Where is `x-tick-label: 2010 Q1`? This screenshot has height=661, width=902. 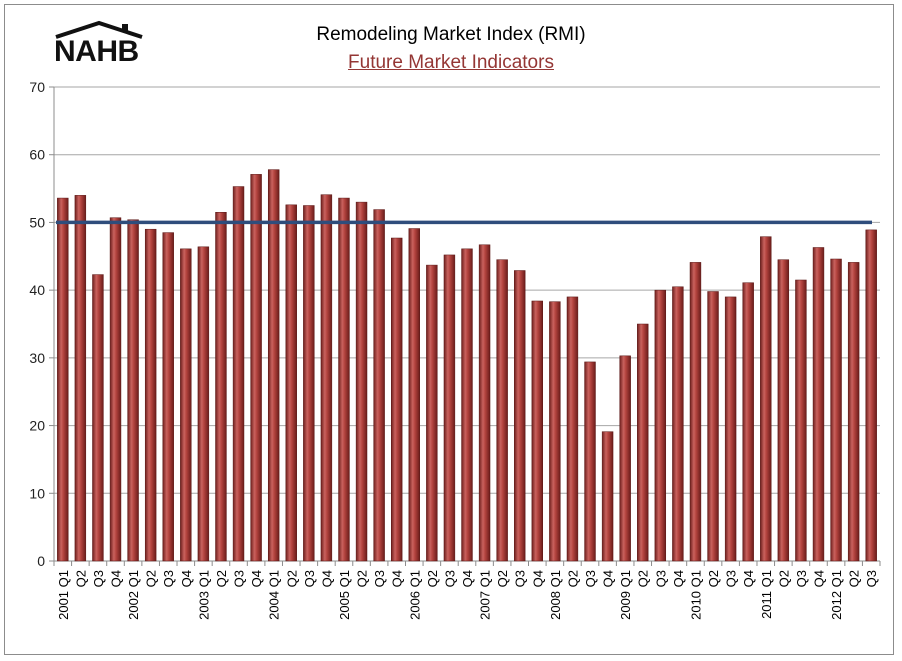 x-tick-label: 2010 Q1 is located at coordinates (695, 595).